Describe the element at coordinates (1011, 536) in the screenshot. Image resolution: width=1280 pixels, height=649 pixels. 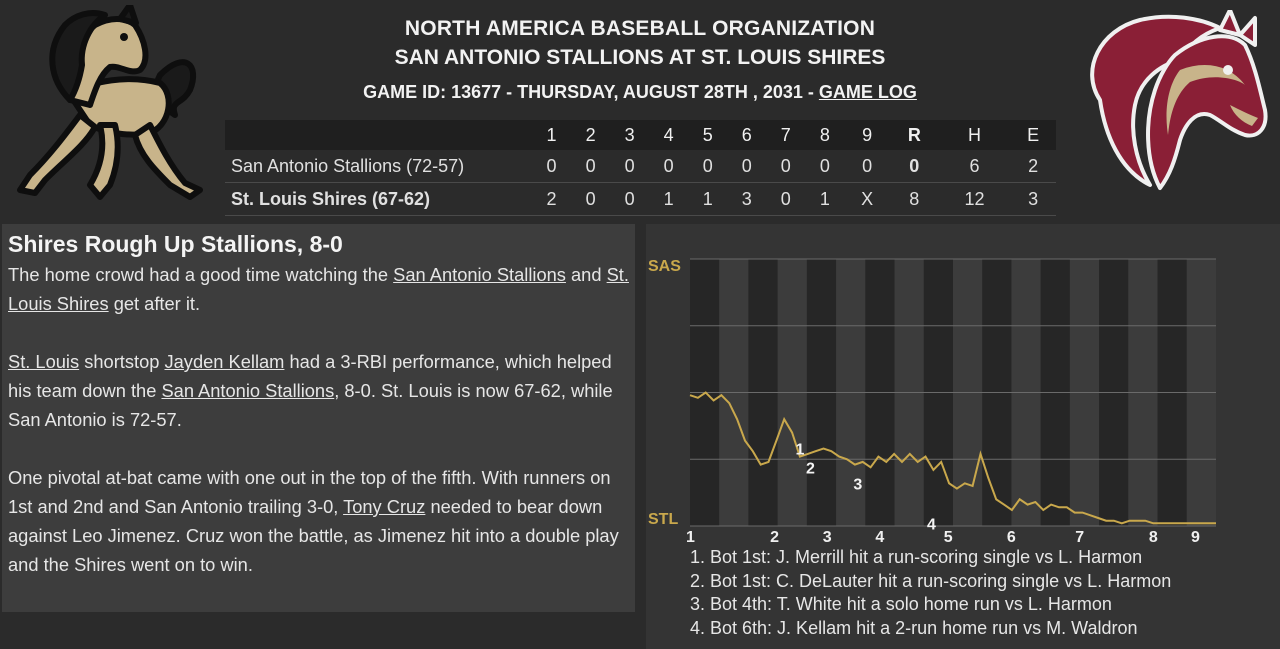
I see `inning-label: 6` at that location.